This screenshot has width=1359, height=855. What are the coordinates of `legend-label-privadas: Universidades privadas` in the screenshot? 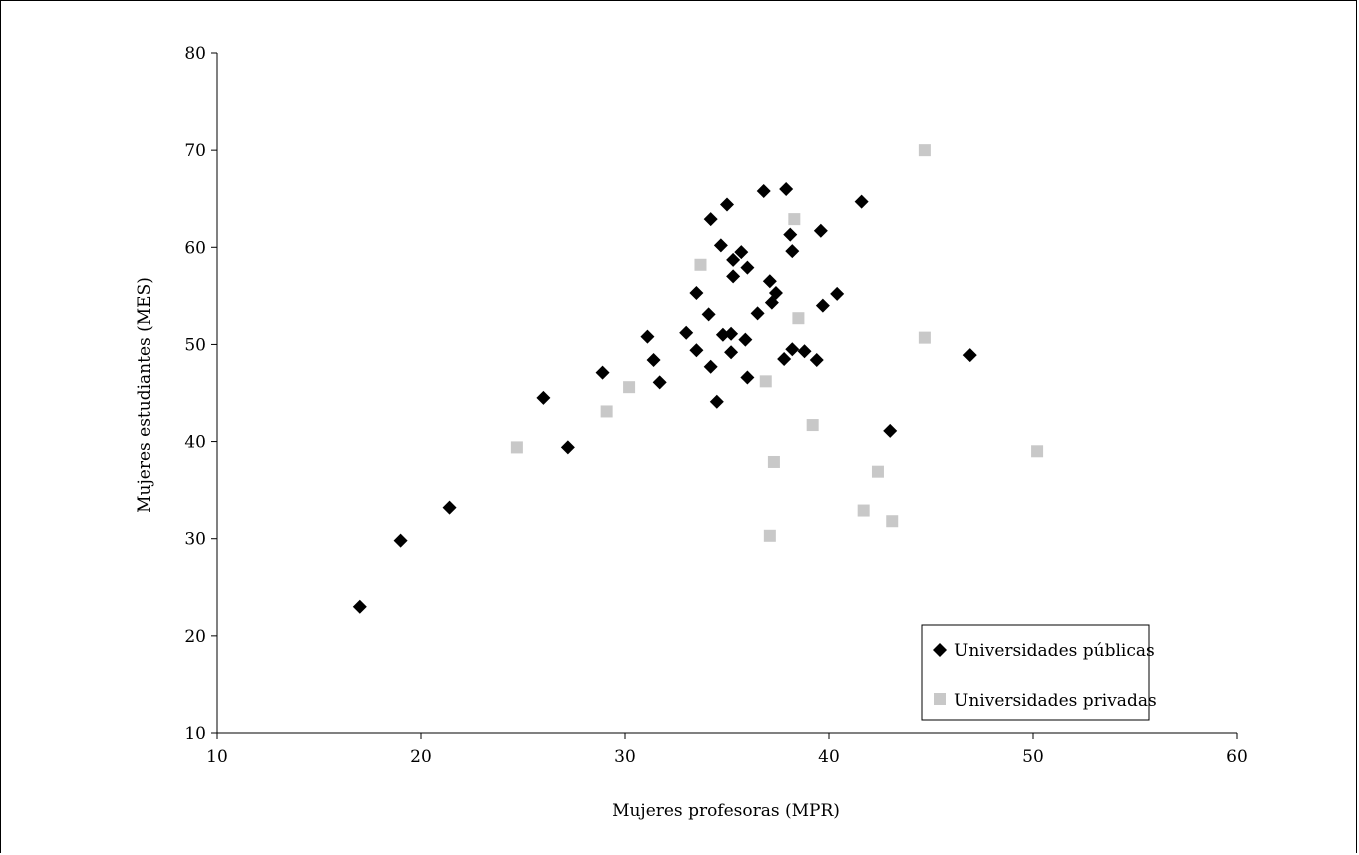 It's located at (1055, 701).